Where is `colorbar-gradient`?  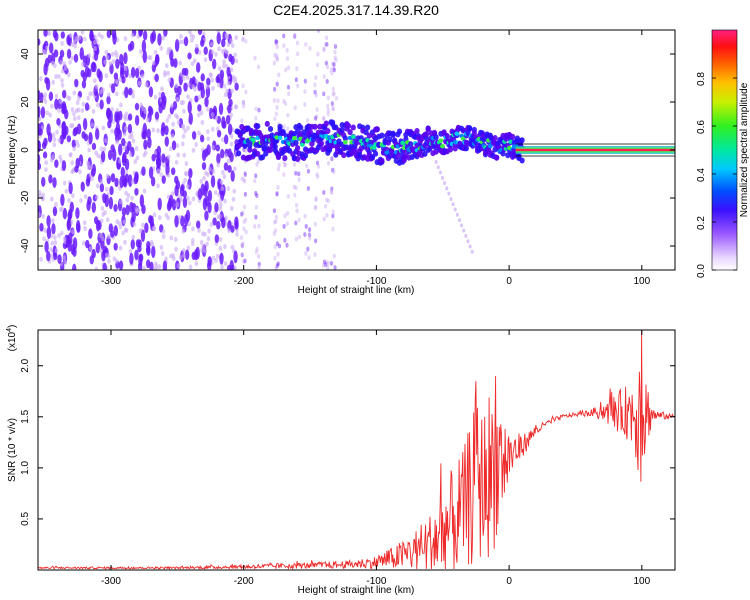 colorbar-gradient is located at coordinates (724, 150).